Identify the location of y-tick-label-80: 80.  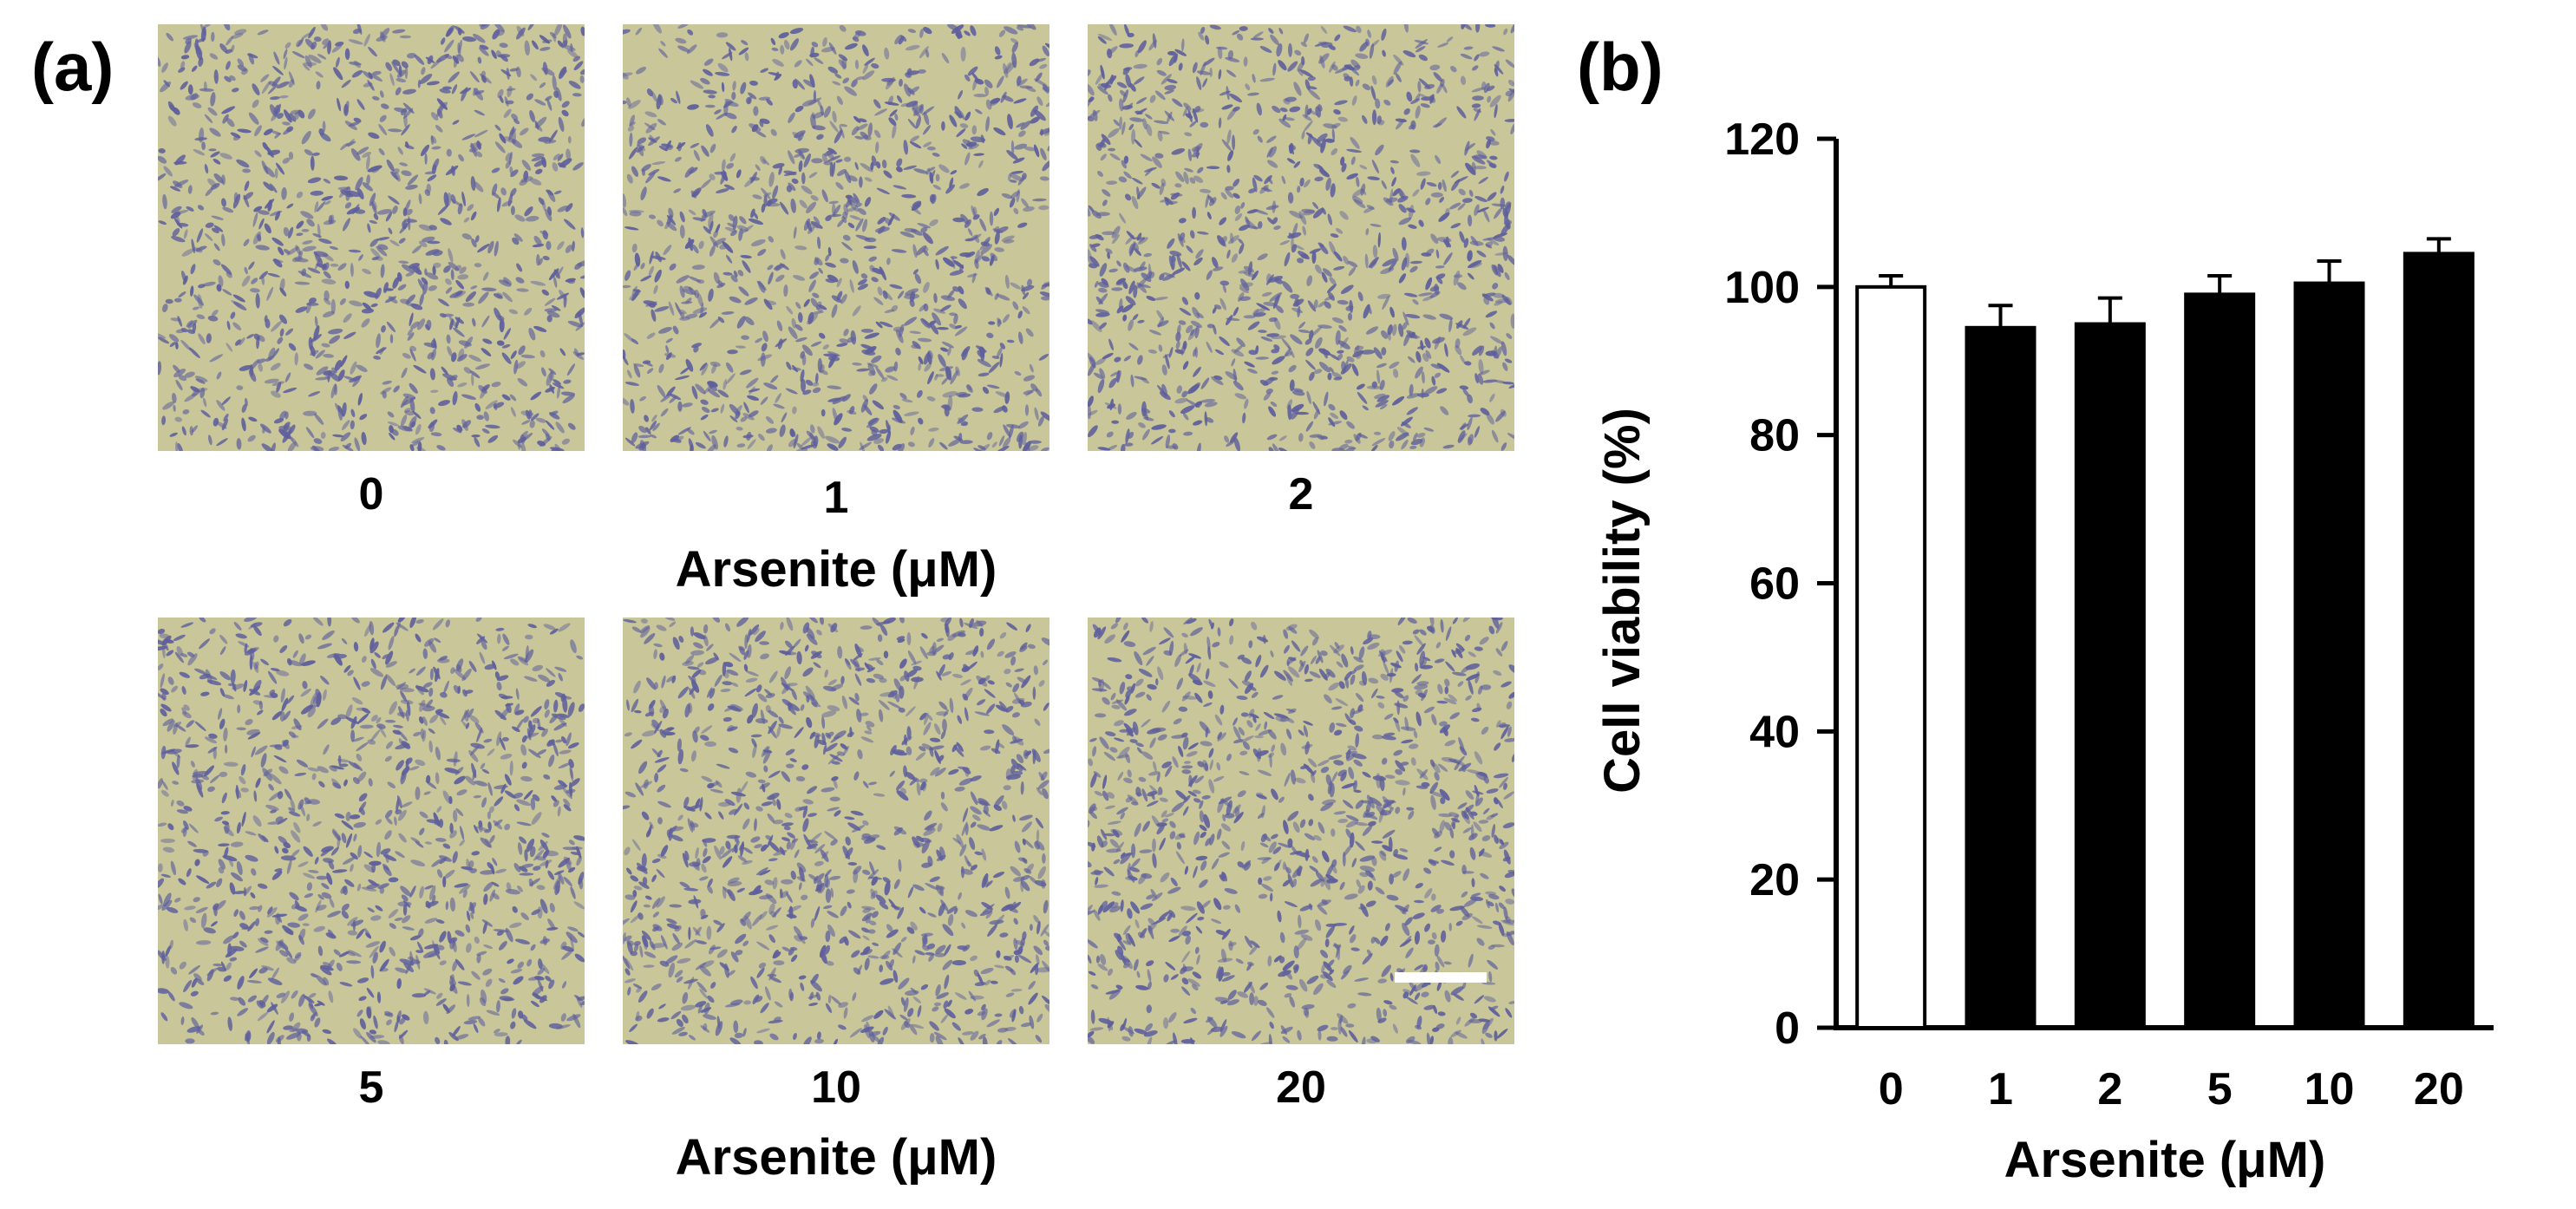
(1774, 436).